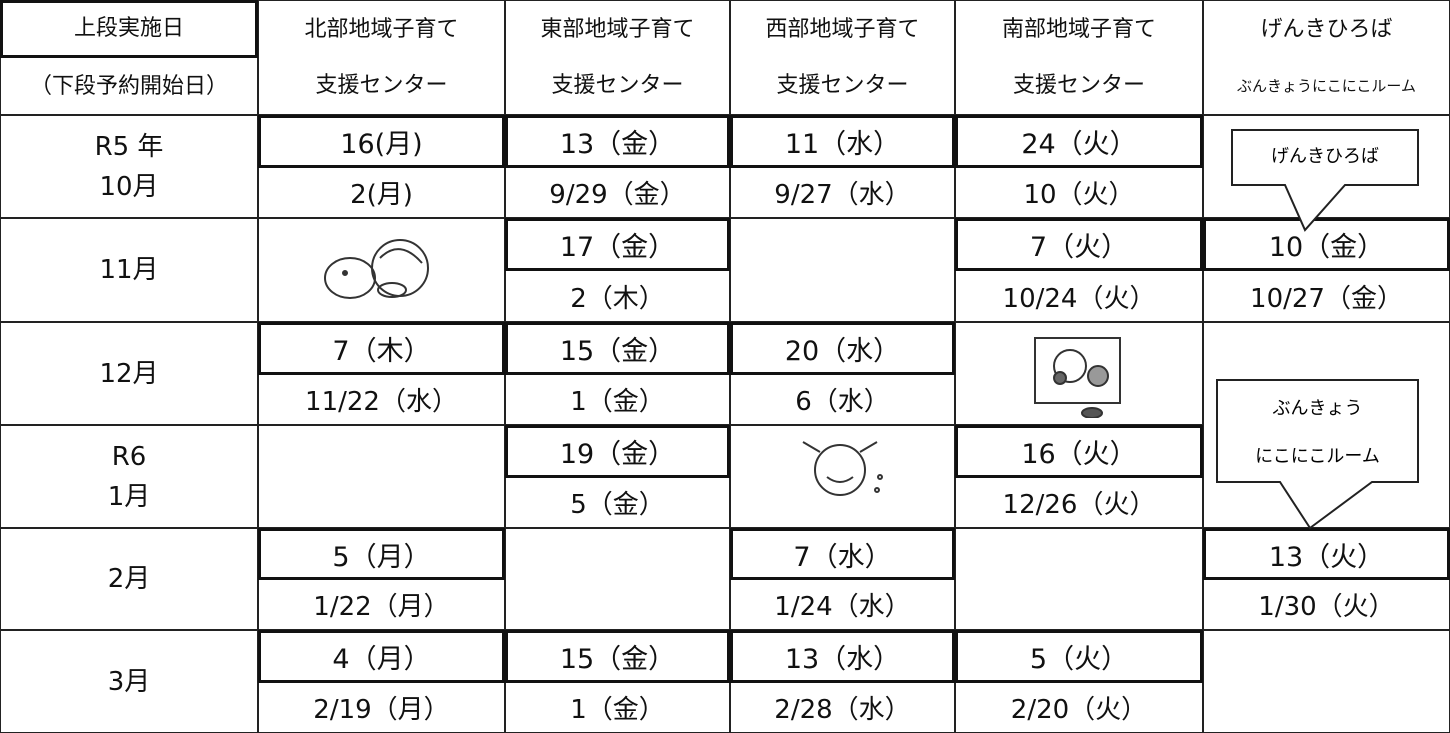 This screenshot has height=733, width=1450. I want to click on text: にこにこルーム, so click(1317, 456).